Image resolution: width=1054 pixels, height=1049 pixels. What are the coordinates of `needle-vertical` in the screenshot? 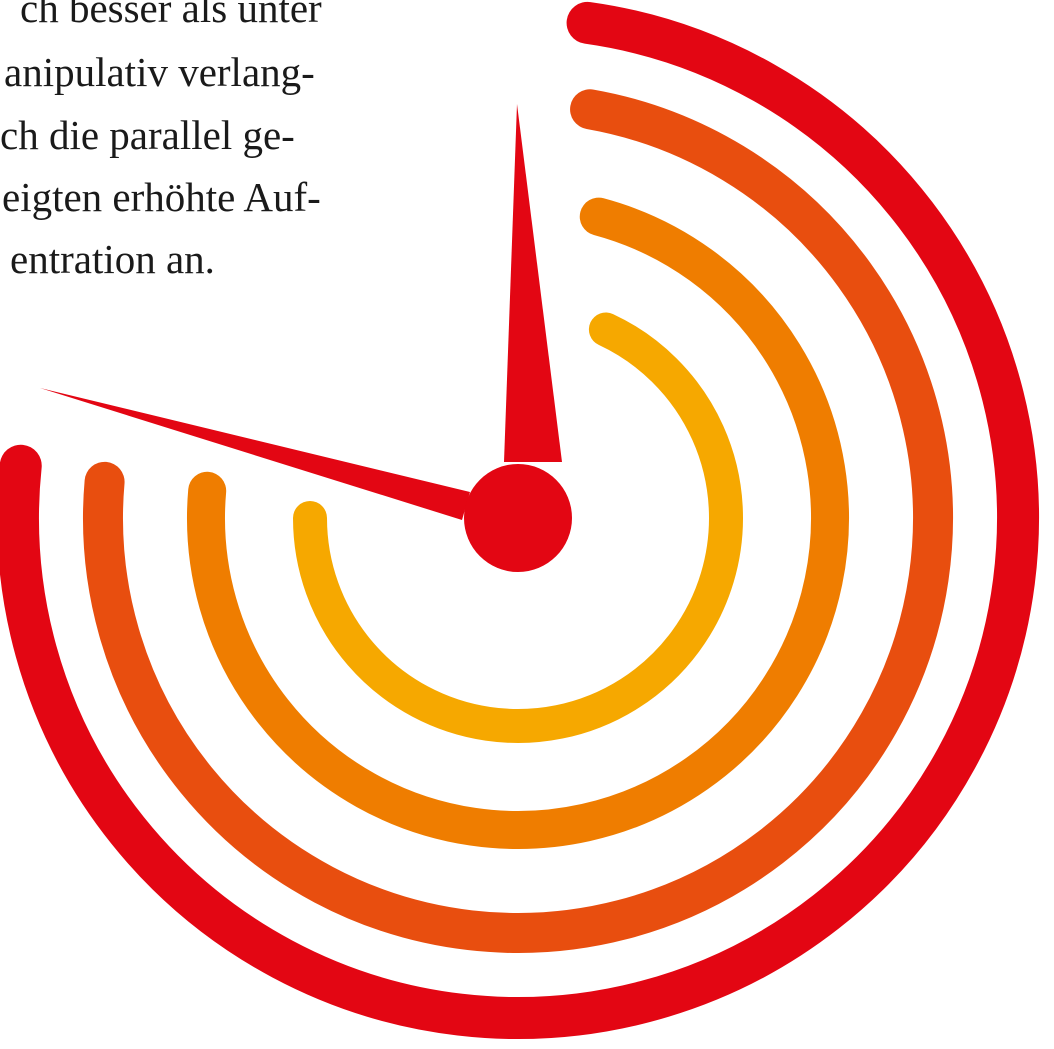 It's located at (533, 283).